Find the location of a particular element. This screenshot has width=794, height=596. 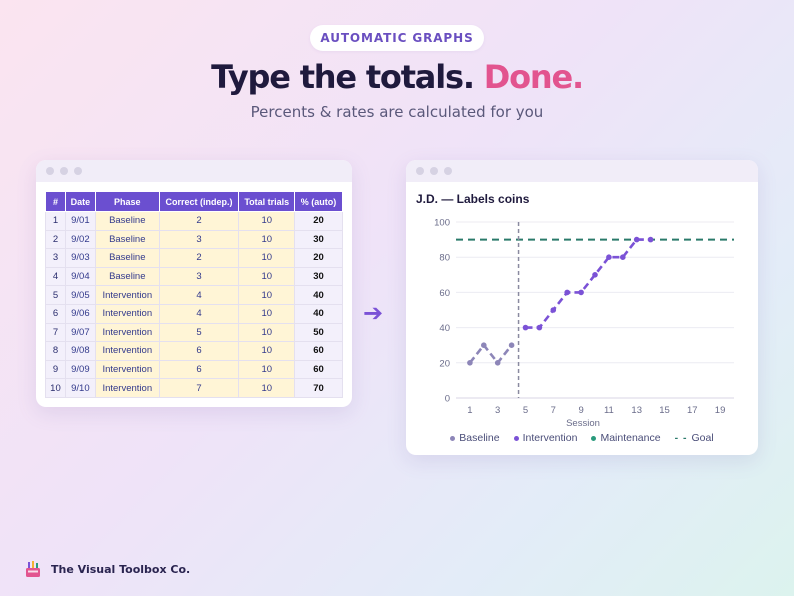

y-tick-label: 0 is located at coordinates (447, 399).